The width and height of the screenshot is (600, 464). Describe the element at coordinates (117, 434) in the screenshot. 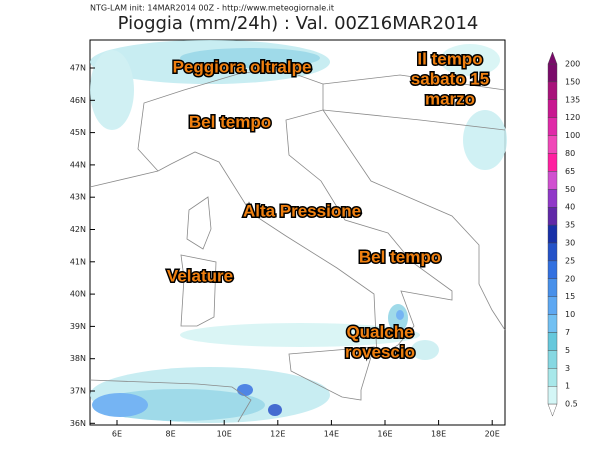

I see `lon-label: 6E` at that location.